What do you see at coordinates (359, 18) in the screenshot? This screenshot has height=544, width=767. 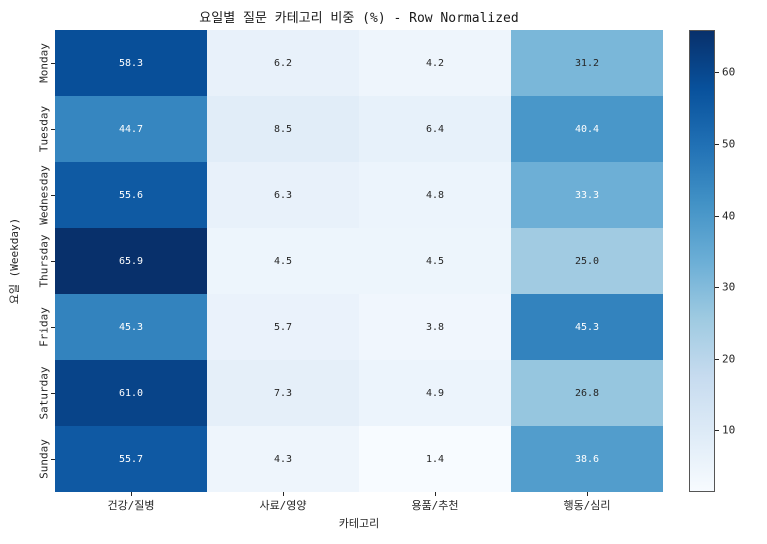 I see `chart-title: 요일별 질문 카테고리 비중 (%) - Row Normalized` at bounding box center [359, 18].